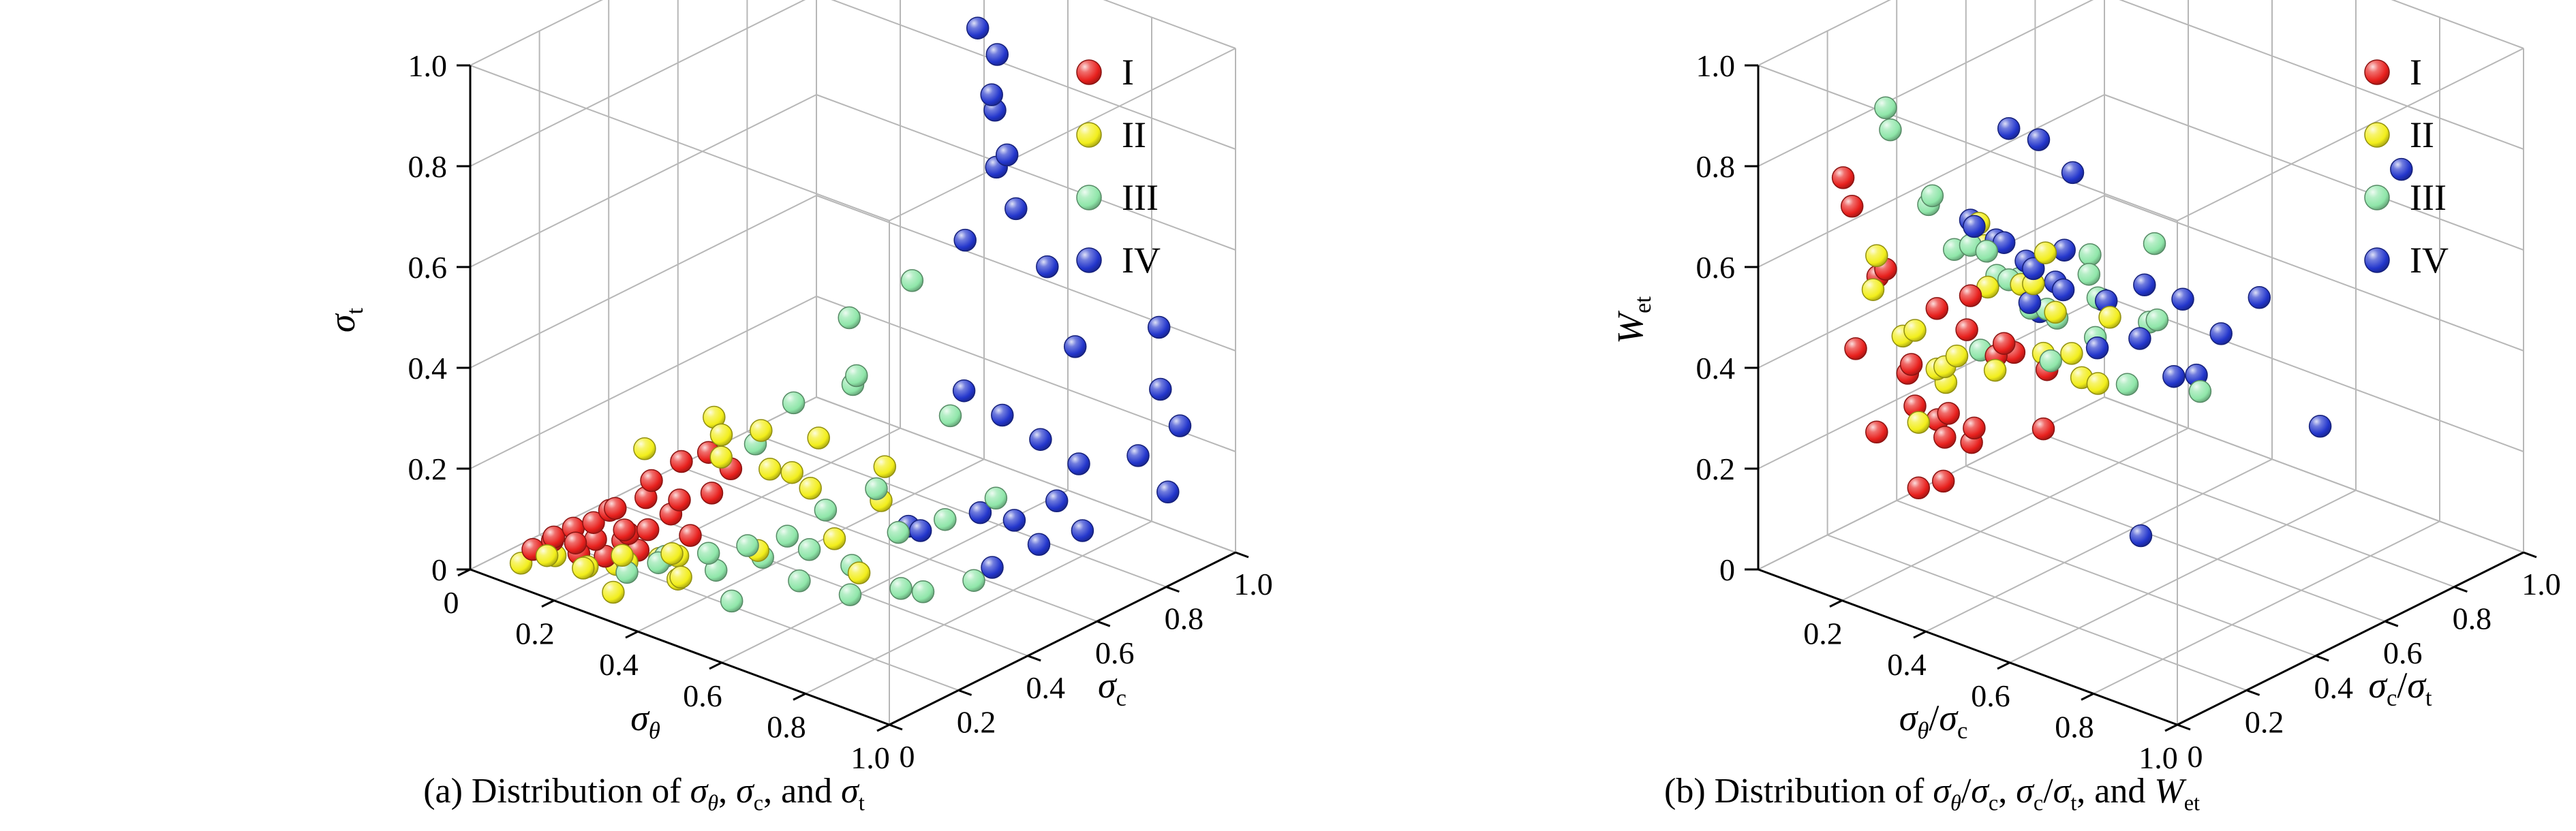 The image size is (2576, 831). I want to click on caption-segment: σ, so click(850, 791).